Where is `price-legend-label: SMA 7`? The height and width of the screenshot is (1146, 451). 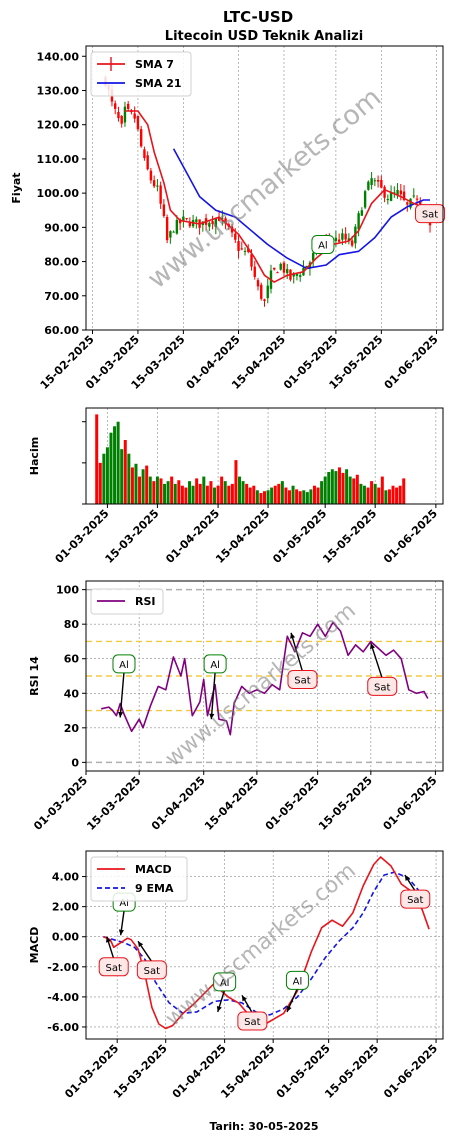
price-legend-label: SMA 7 is located at coordinates (154, 64).